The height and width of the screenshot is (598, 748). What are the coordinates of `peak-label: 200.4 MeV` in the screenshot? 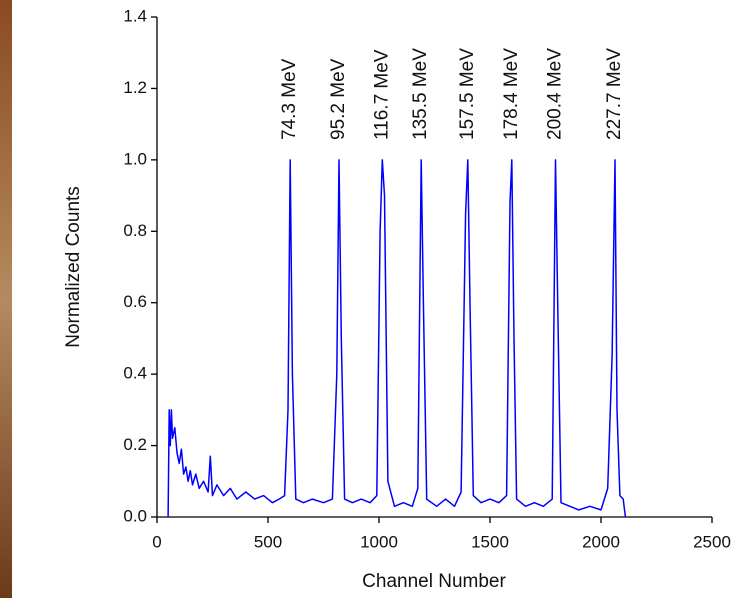 It's located at (555, 94).